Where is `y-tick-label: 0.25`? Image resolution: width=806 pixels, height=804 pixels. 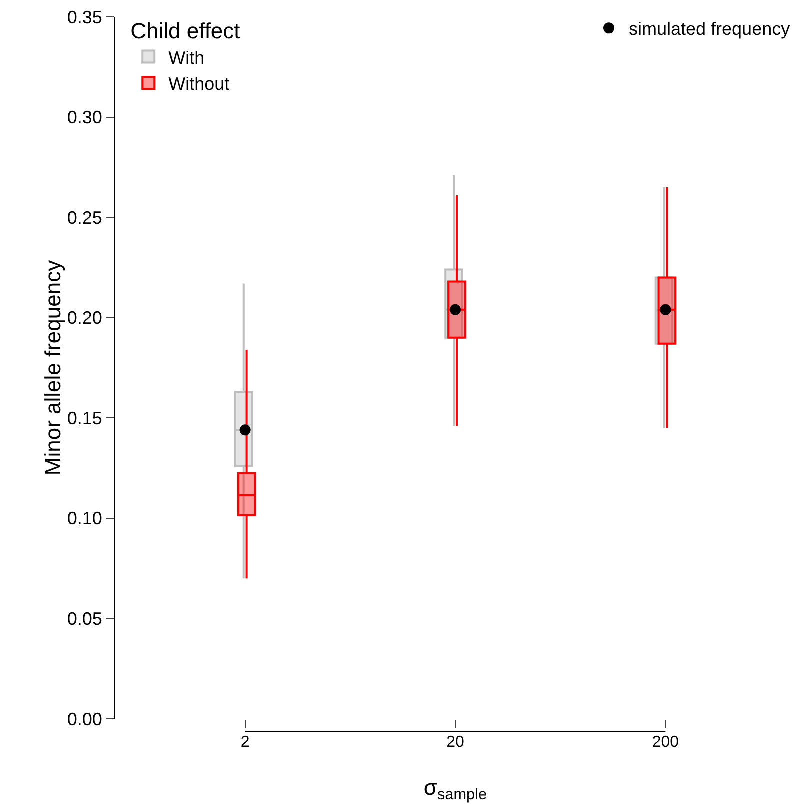
y-tick-label: 0.25 is located at coordinates (84, 218).